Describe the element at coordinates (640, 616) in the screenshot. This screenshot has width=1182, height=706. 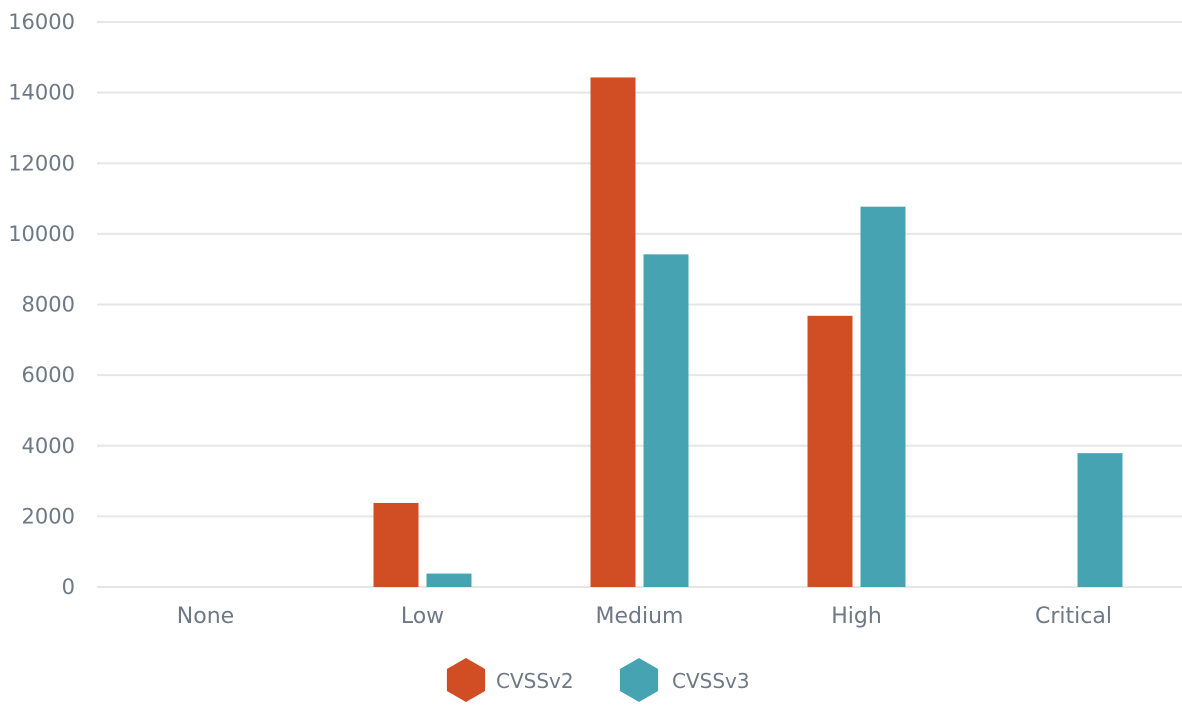
I see `x-tick-label: Medium` at that location.